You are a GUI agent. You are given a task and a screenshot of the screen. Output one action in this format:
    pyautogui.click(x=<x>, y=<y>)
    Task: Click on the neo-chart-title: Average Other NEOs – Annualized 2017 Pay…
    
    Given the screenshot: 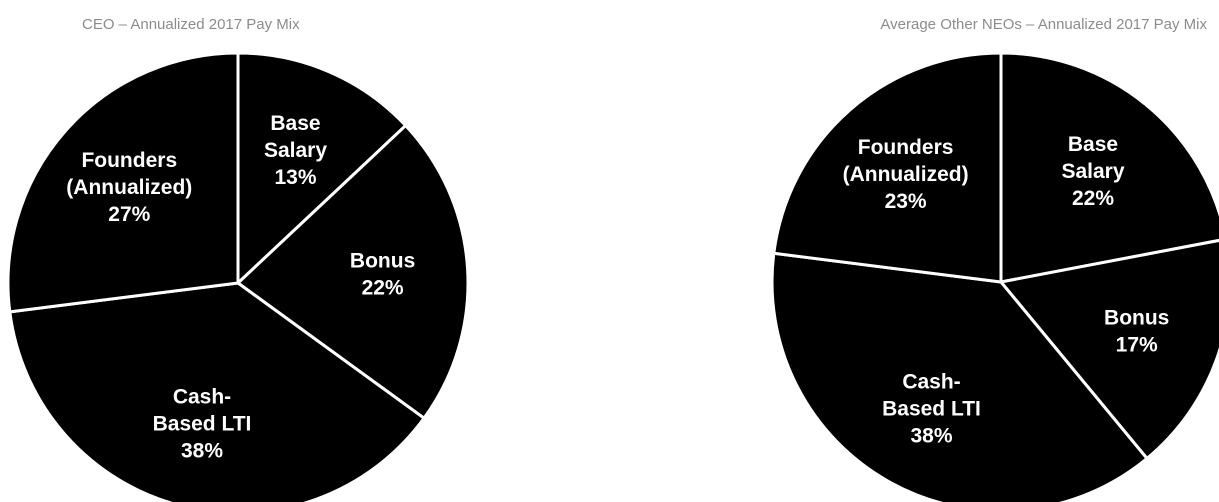 What is the action you would take?
    pyautogui.click(x=1043, y=24)
    